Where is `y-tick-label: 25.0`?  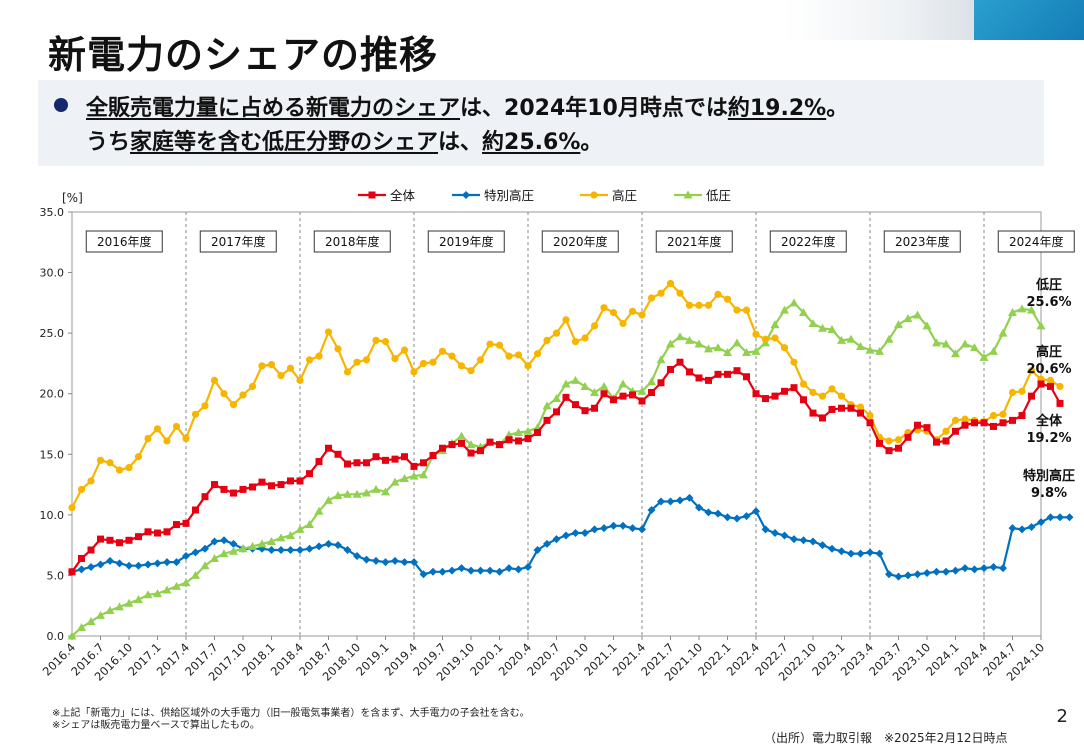
y-tick-label: 25.0 is located at coordinates (52, 333).